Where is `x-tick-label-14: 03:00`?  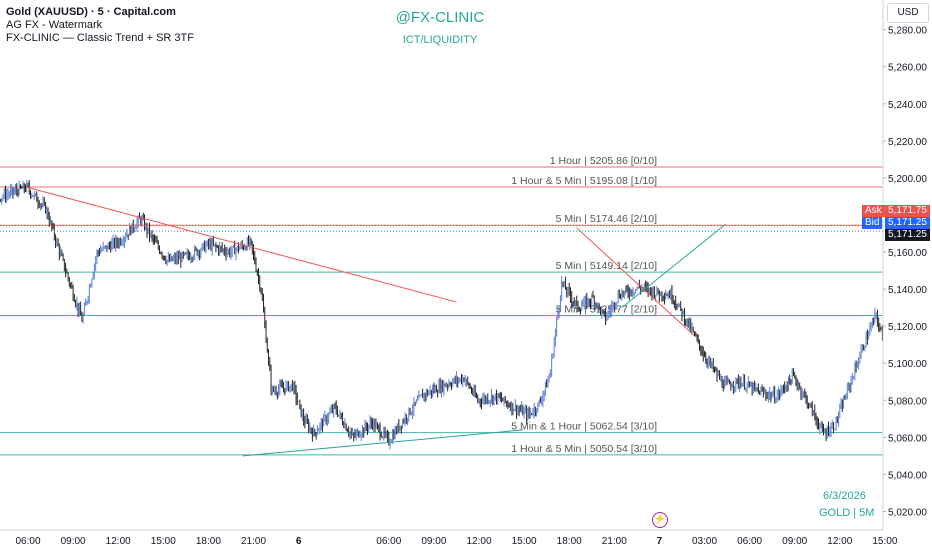 x-tick-label-14: 03:00 is located at coordinates (704, 541).